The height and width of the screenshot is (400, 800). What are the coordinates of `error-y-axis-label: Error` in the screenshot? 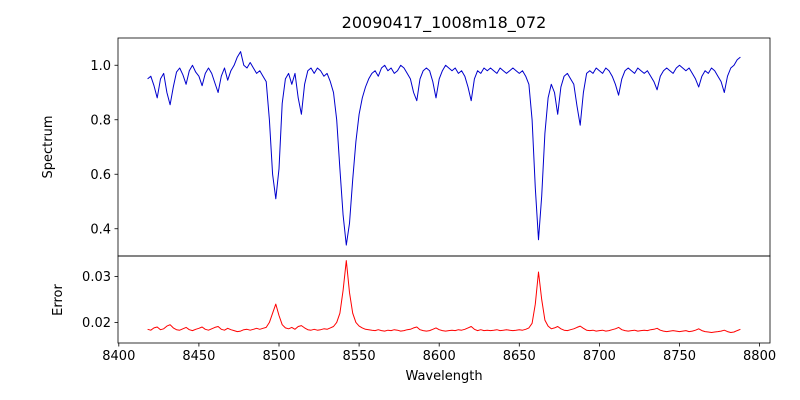 It's located at (58, 300).